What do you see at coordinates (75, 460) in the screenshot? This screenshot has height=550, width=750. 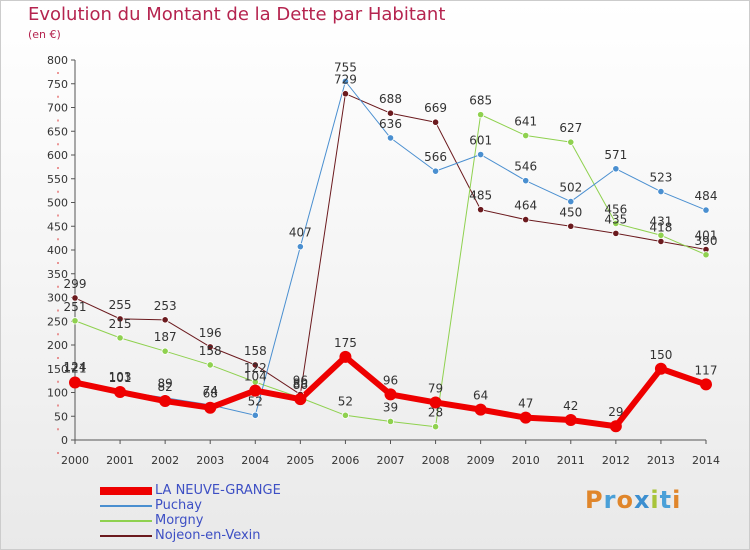 I see `x-tick-label: 2000` at bounding box center [75, 460].